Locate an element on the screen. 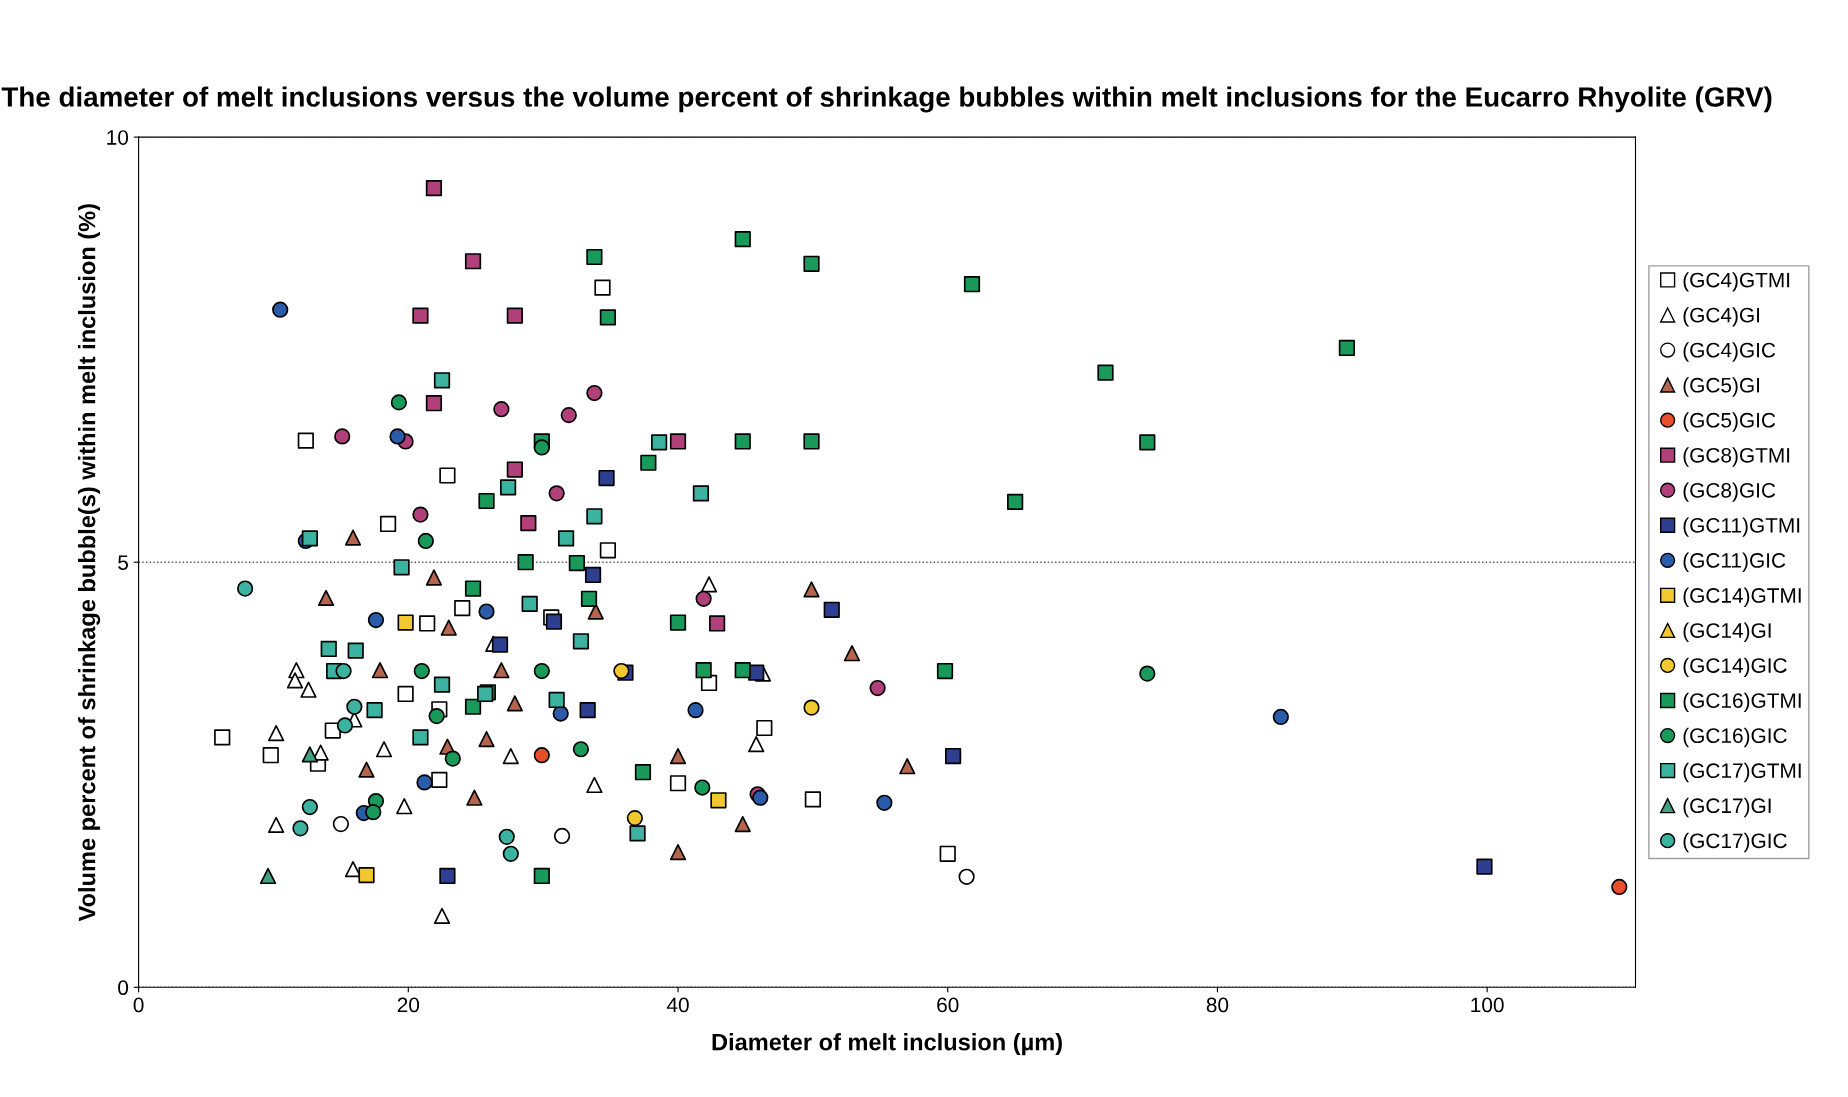  x-tick-label: 0 is located at coordinates (138, 1005).